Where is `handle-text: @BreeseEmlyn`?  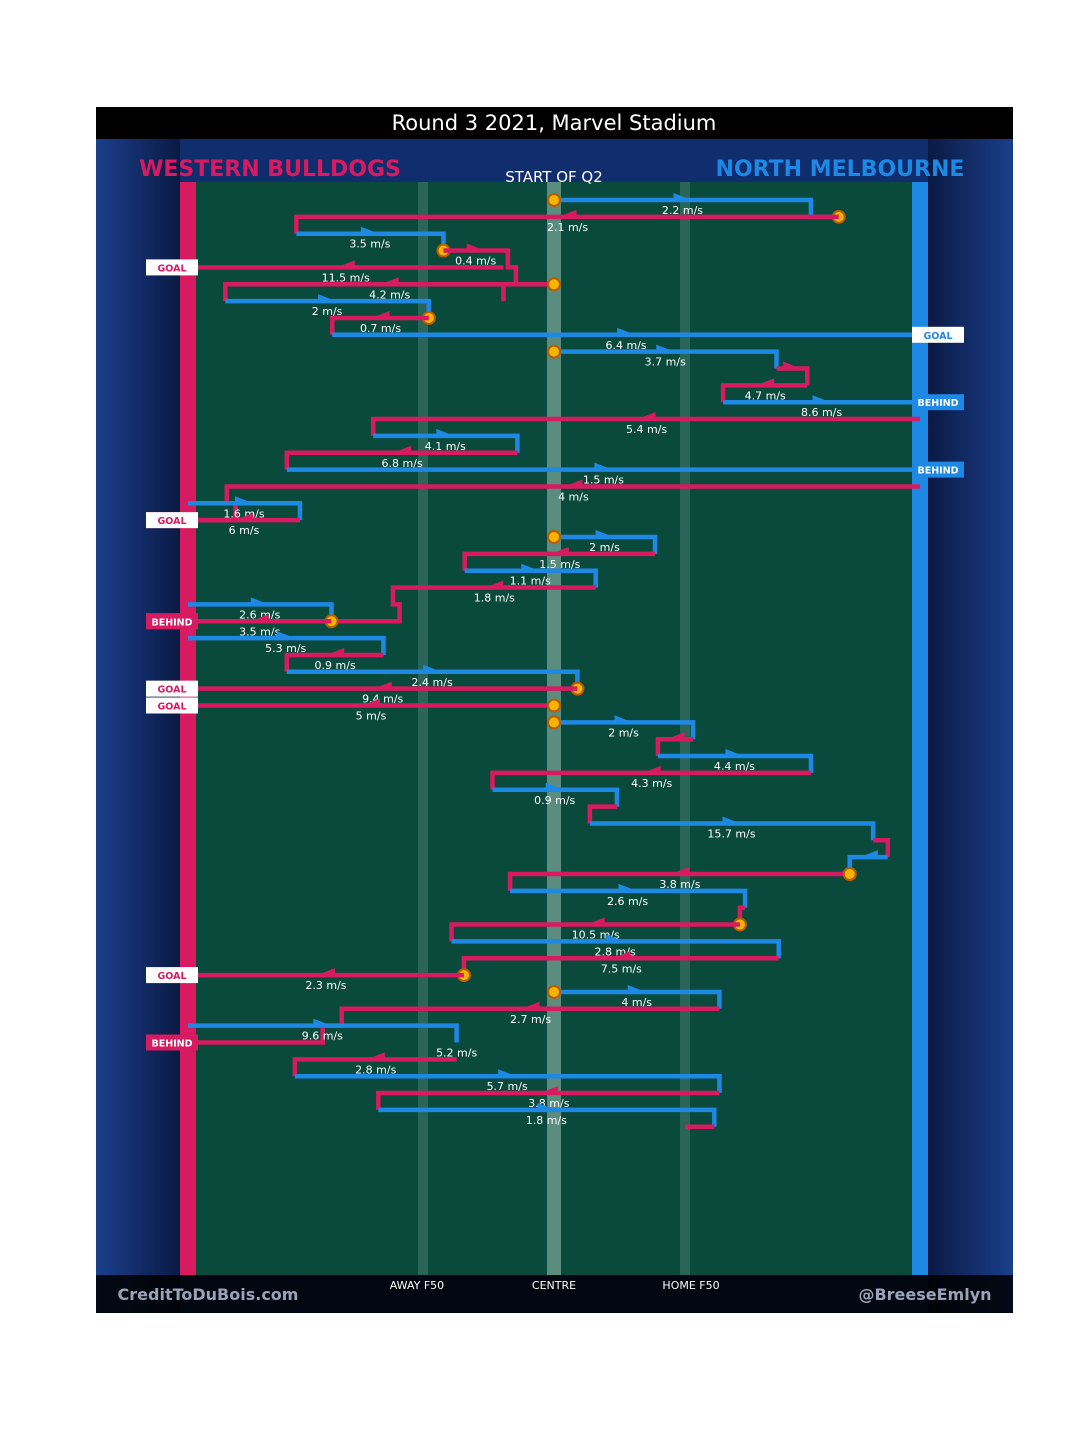
handle-text: @BreeseEmlyn is located at coordinates (924, 1294).